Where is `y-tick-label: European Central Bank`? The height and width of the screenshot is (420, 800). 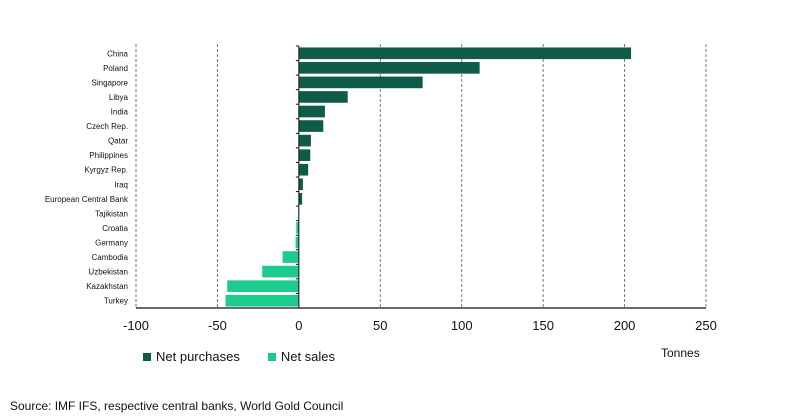 y-tick-label: European Central Bank is located at coordinates (87, 199).